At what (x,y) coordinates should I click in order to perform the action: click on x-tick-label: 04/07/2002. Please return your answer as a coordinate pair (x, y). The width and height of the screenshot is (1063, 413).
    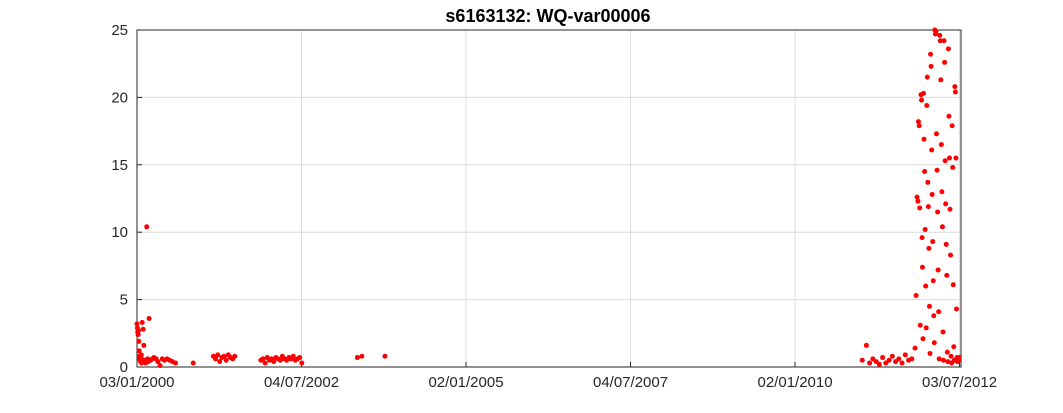
    Looking at the image, I should click on (301, 382).